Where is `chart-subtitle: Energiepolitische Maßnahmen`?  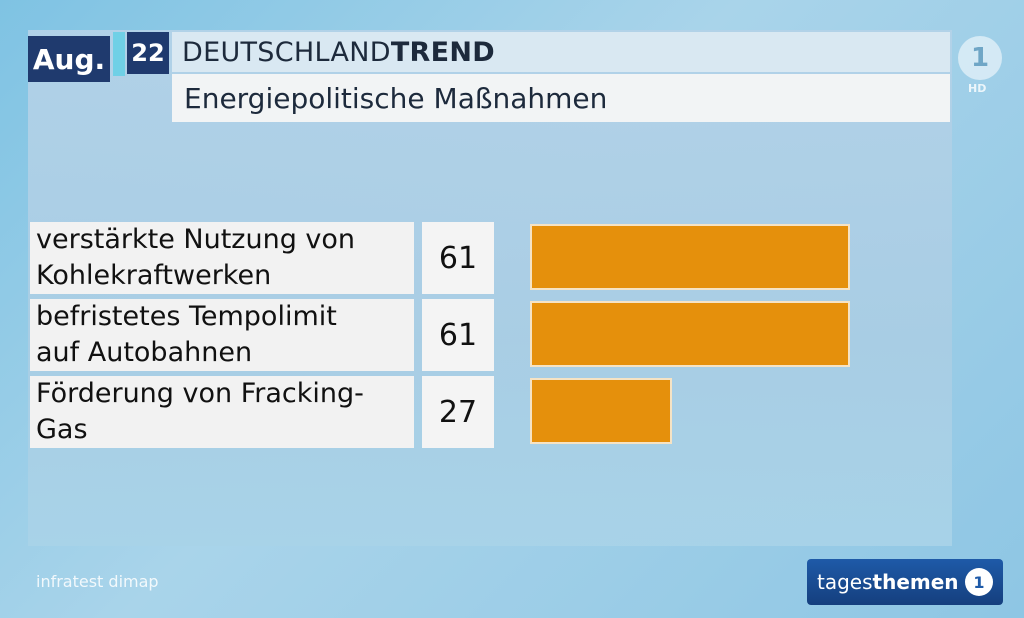 chart-subtitle: Energiepolitische Maßnahmen is located at coordinates (561, 98).